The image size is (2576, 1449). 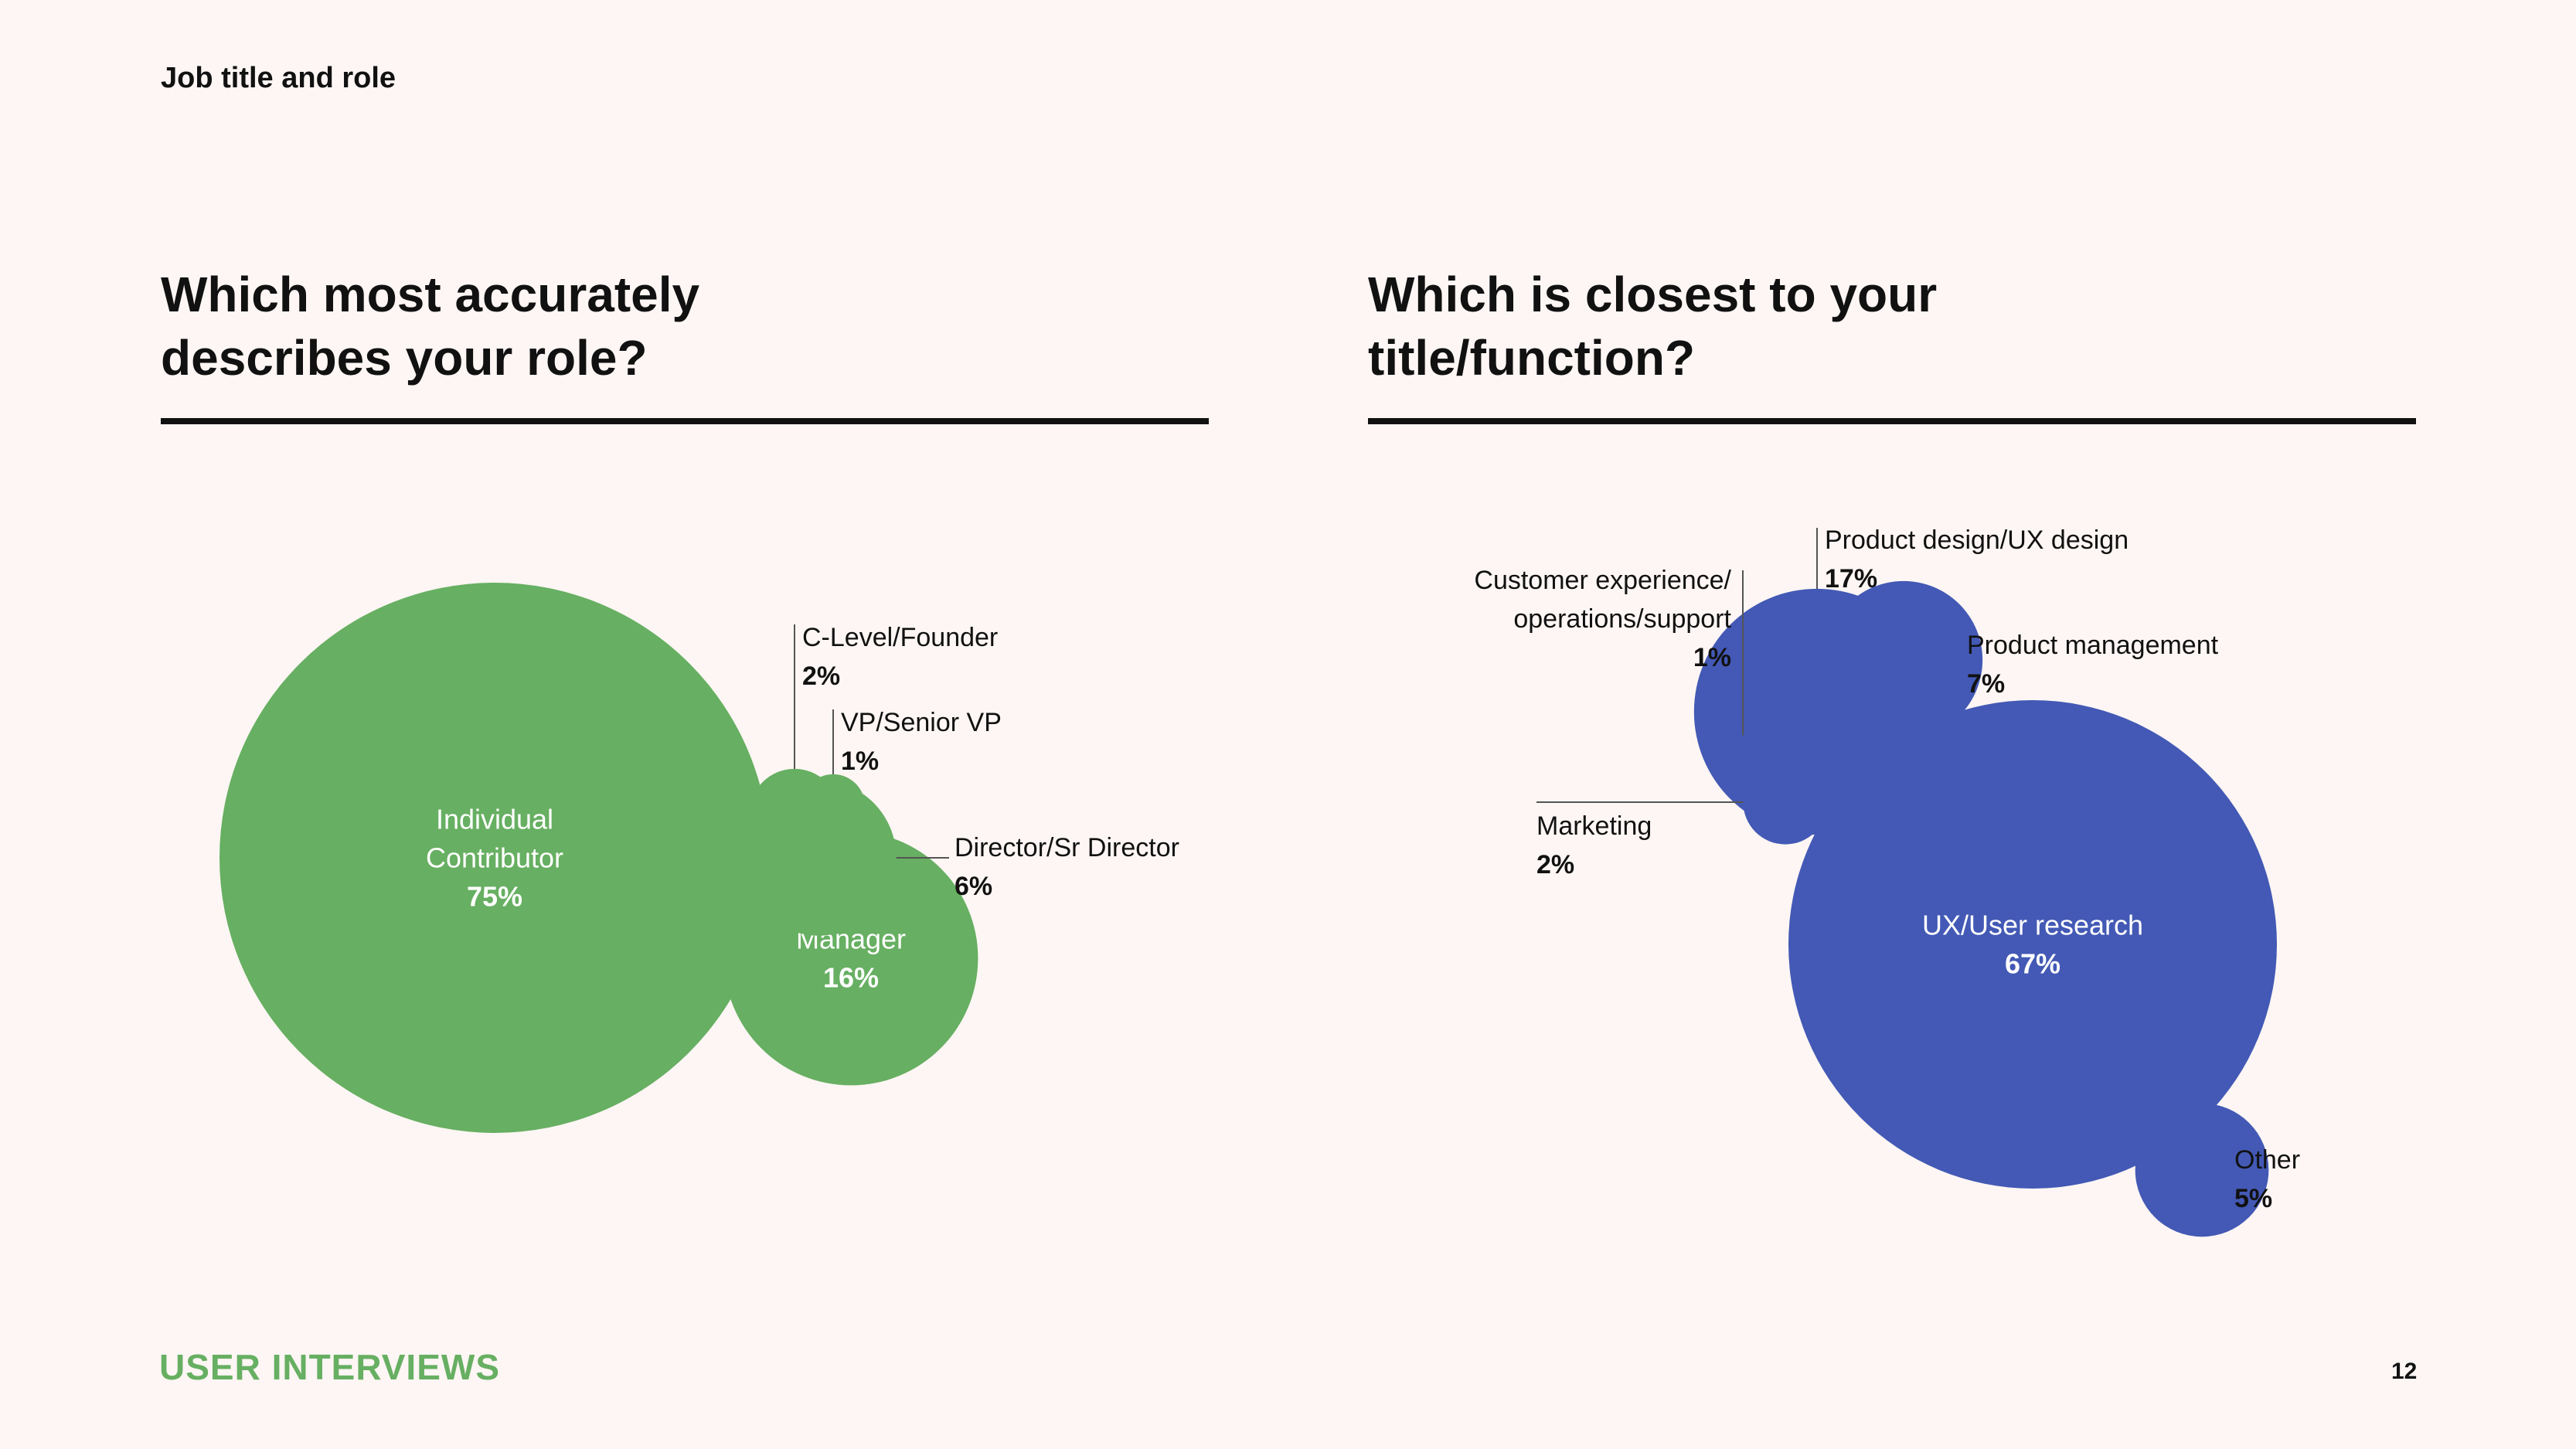 What do you see at coordinates (821, 677) in the screenshot?
I see `bubble-c-level-founder-value: 2%` at bounding box center [821, 677].